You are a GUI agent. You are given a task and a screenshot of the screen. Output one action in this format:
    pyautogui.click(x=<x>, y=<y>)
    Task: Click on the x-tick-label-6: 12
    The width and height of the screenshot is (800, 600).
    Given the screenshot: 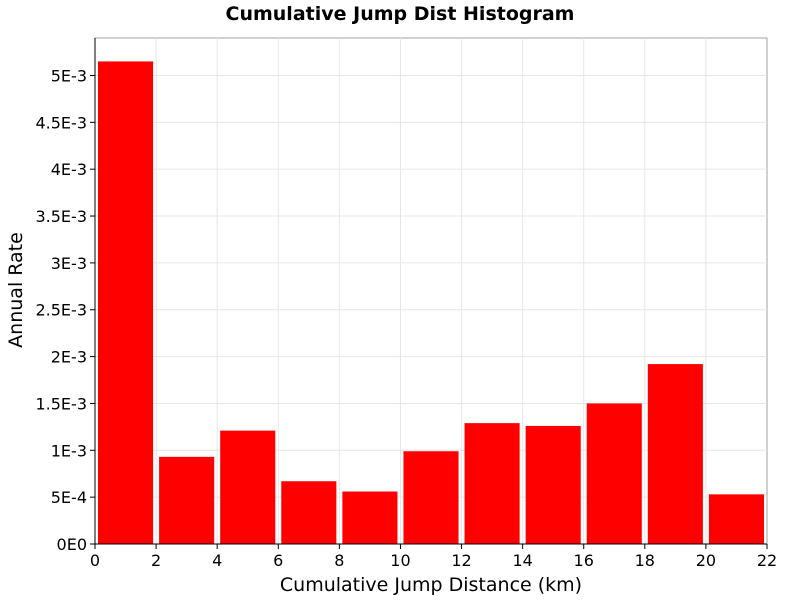 What is the action you would take?
    pyautogui.click(x=461, y=560)
    